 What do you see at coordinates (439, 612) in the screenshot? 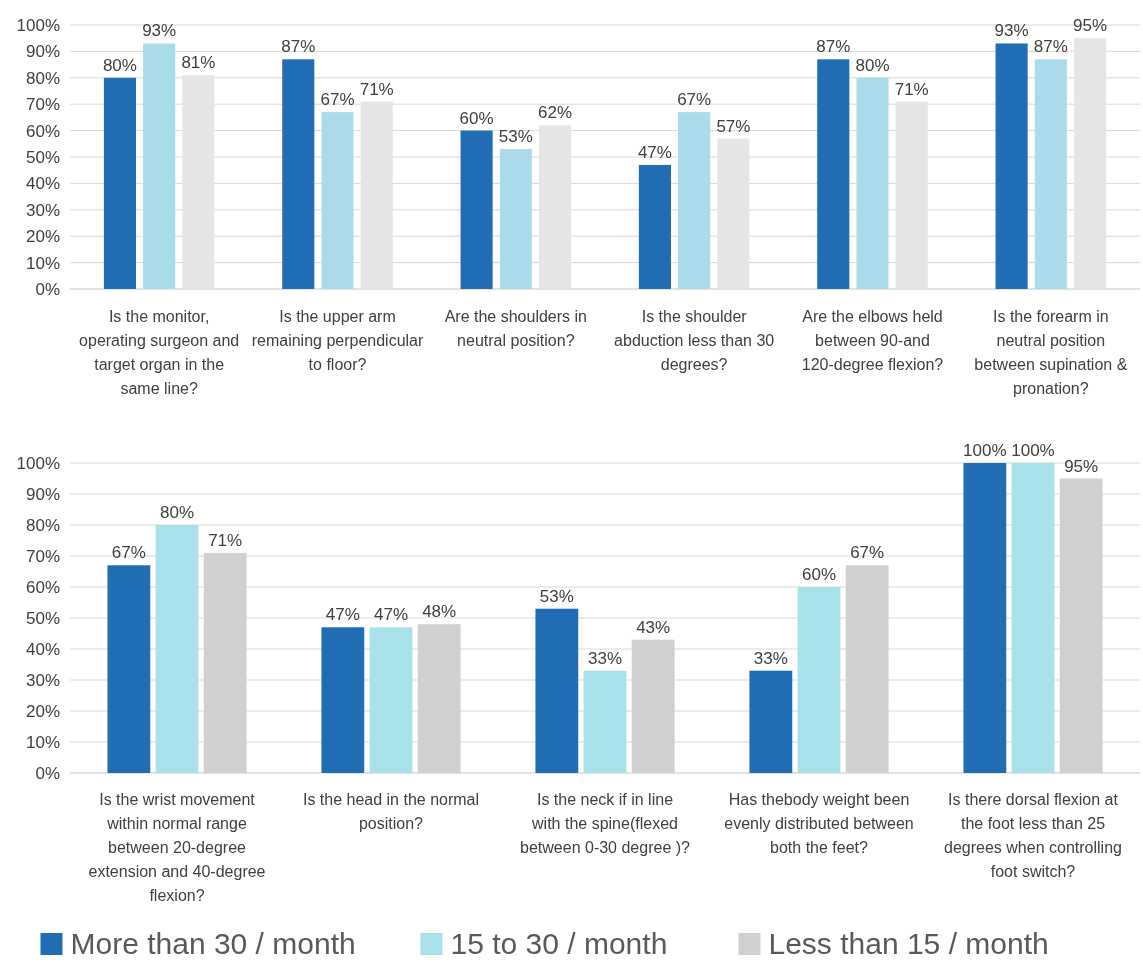
I see `text: 48%` at bounding box center [439, 612].